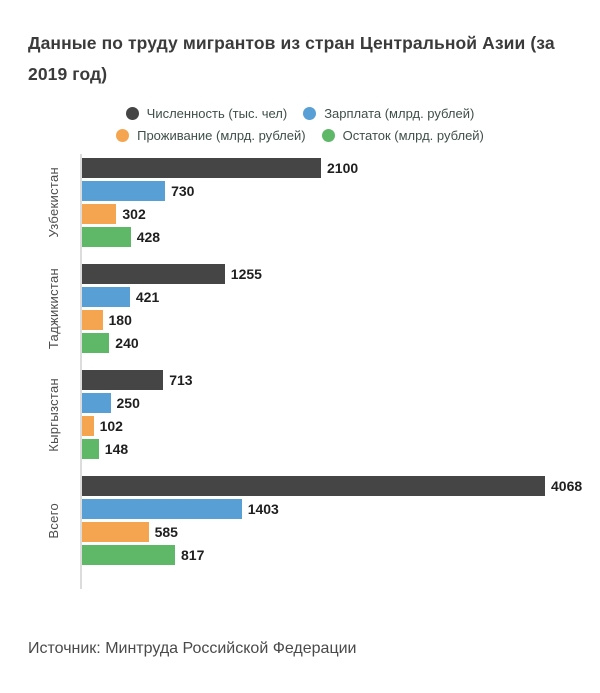 Image resolution: width=600 pixels, height=693 pixels. I want to click on bar-group: Всего 4068 1403 585 817, so click(314, 520).